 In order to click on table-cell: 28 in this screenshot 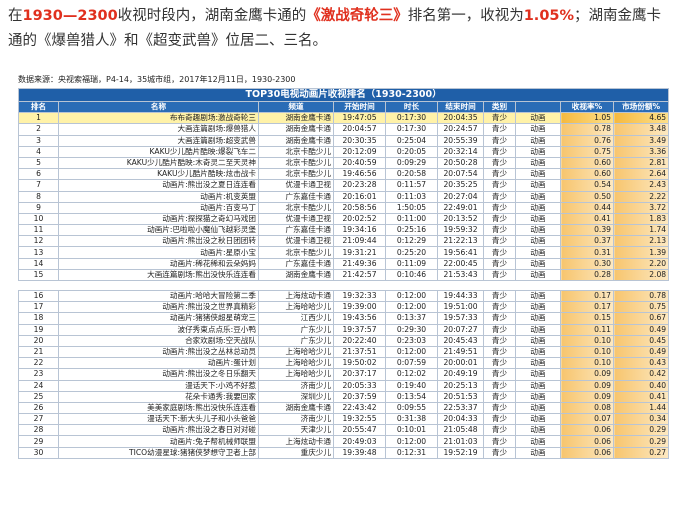, I will do `click(38, 430)`.